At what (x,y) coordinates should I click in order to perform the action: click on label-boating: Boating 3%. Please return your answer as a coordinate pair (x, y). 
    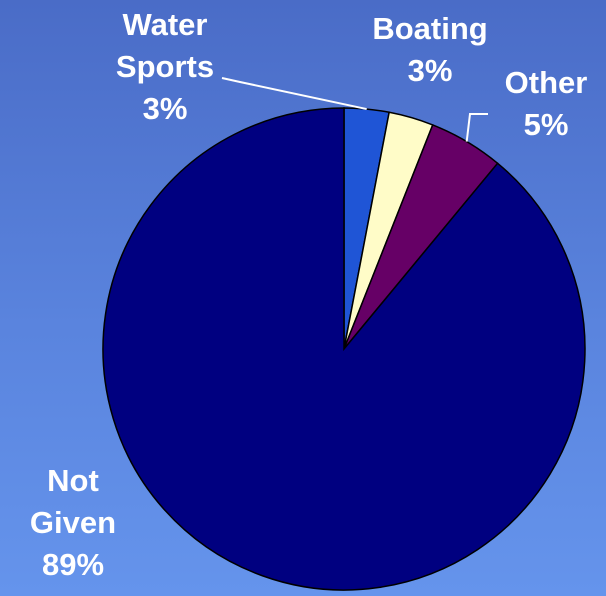
    Looking at the image, I should click on (430, 50).